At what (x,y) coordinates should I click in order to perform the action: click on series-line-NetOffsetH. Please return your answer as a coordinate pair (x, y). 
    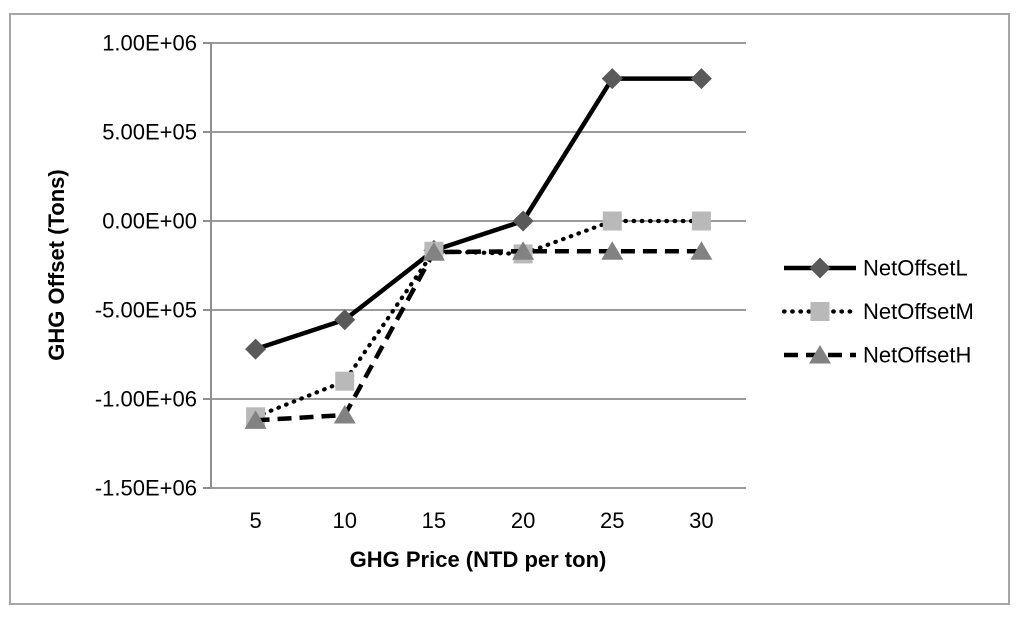
    Looking at the image, I should click on (478, 336).